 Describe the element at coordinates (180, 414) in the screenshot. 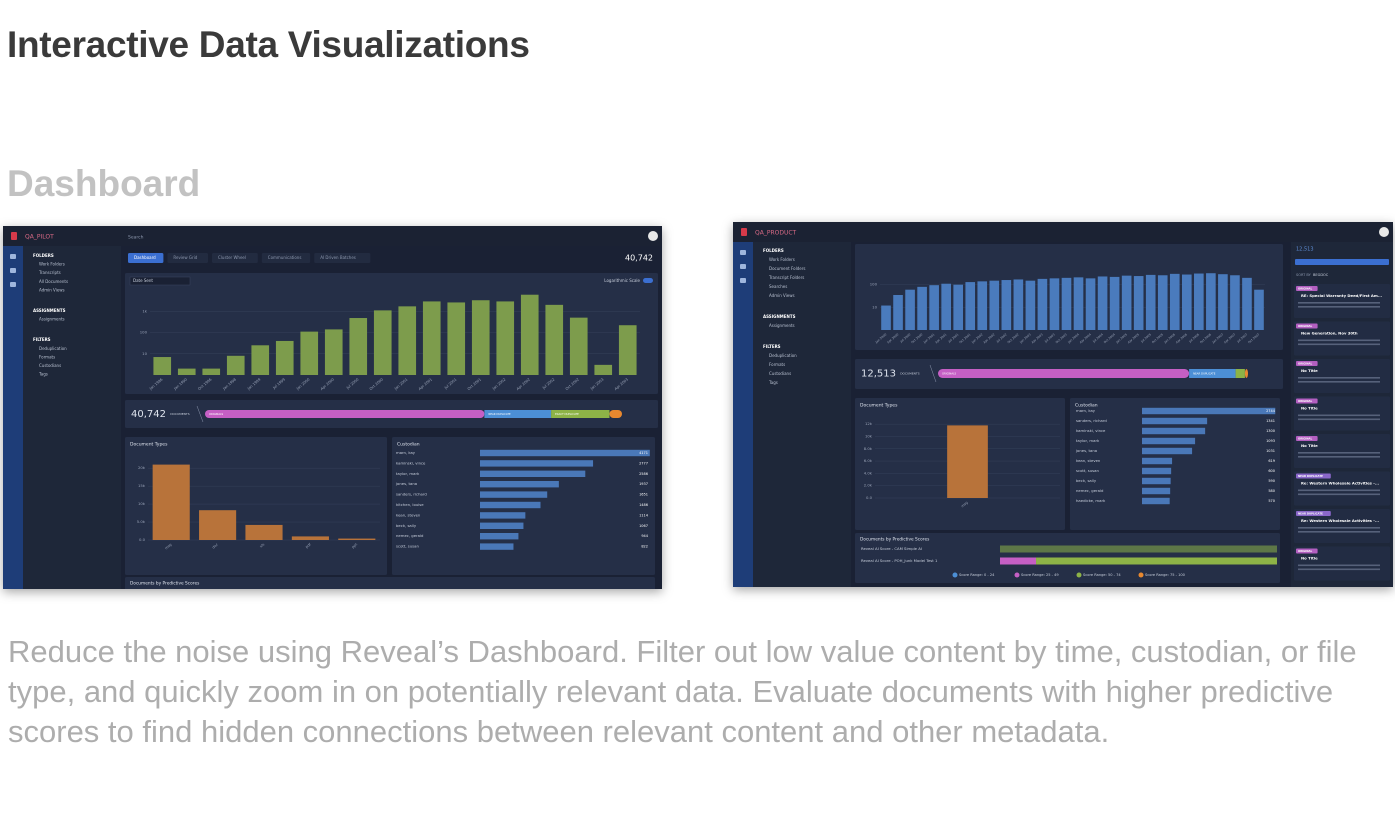

I see `summary-label: DOCUMENTS` at that location.